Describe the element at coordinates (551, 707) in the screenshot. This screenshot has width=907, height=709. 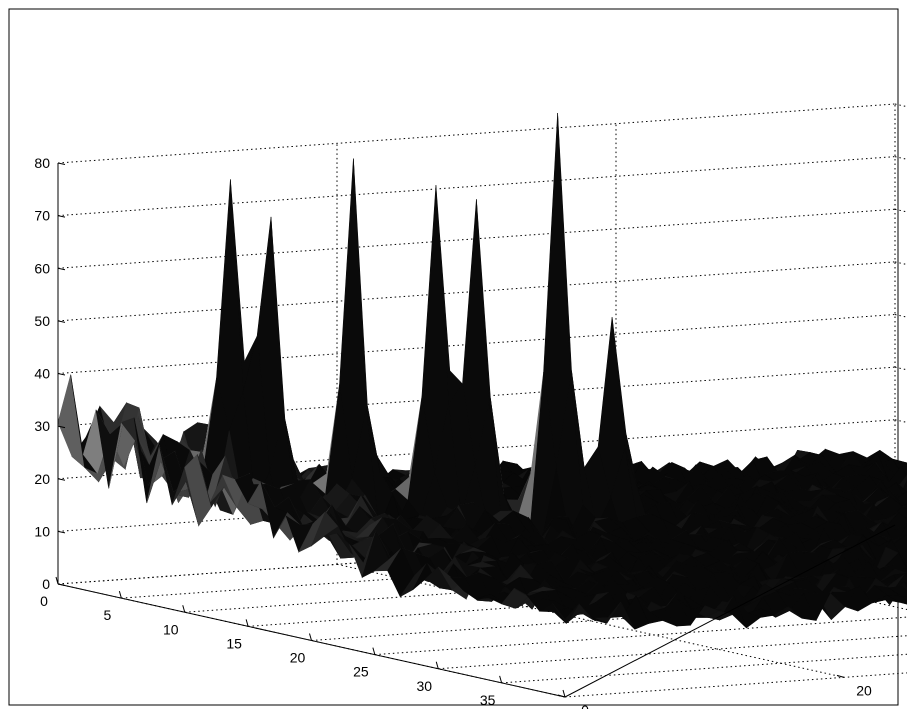
I see `x-tick-label: 40` at that location.